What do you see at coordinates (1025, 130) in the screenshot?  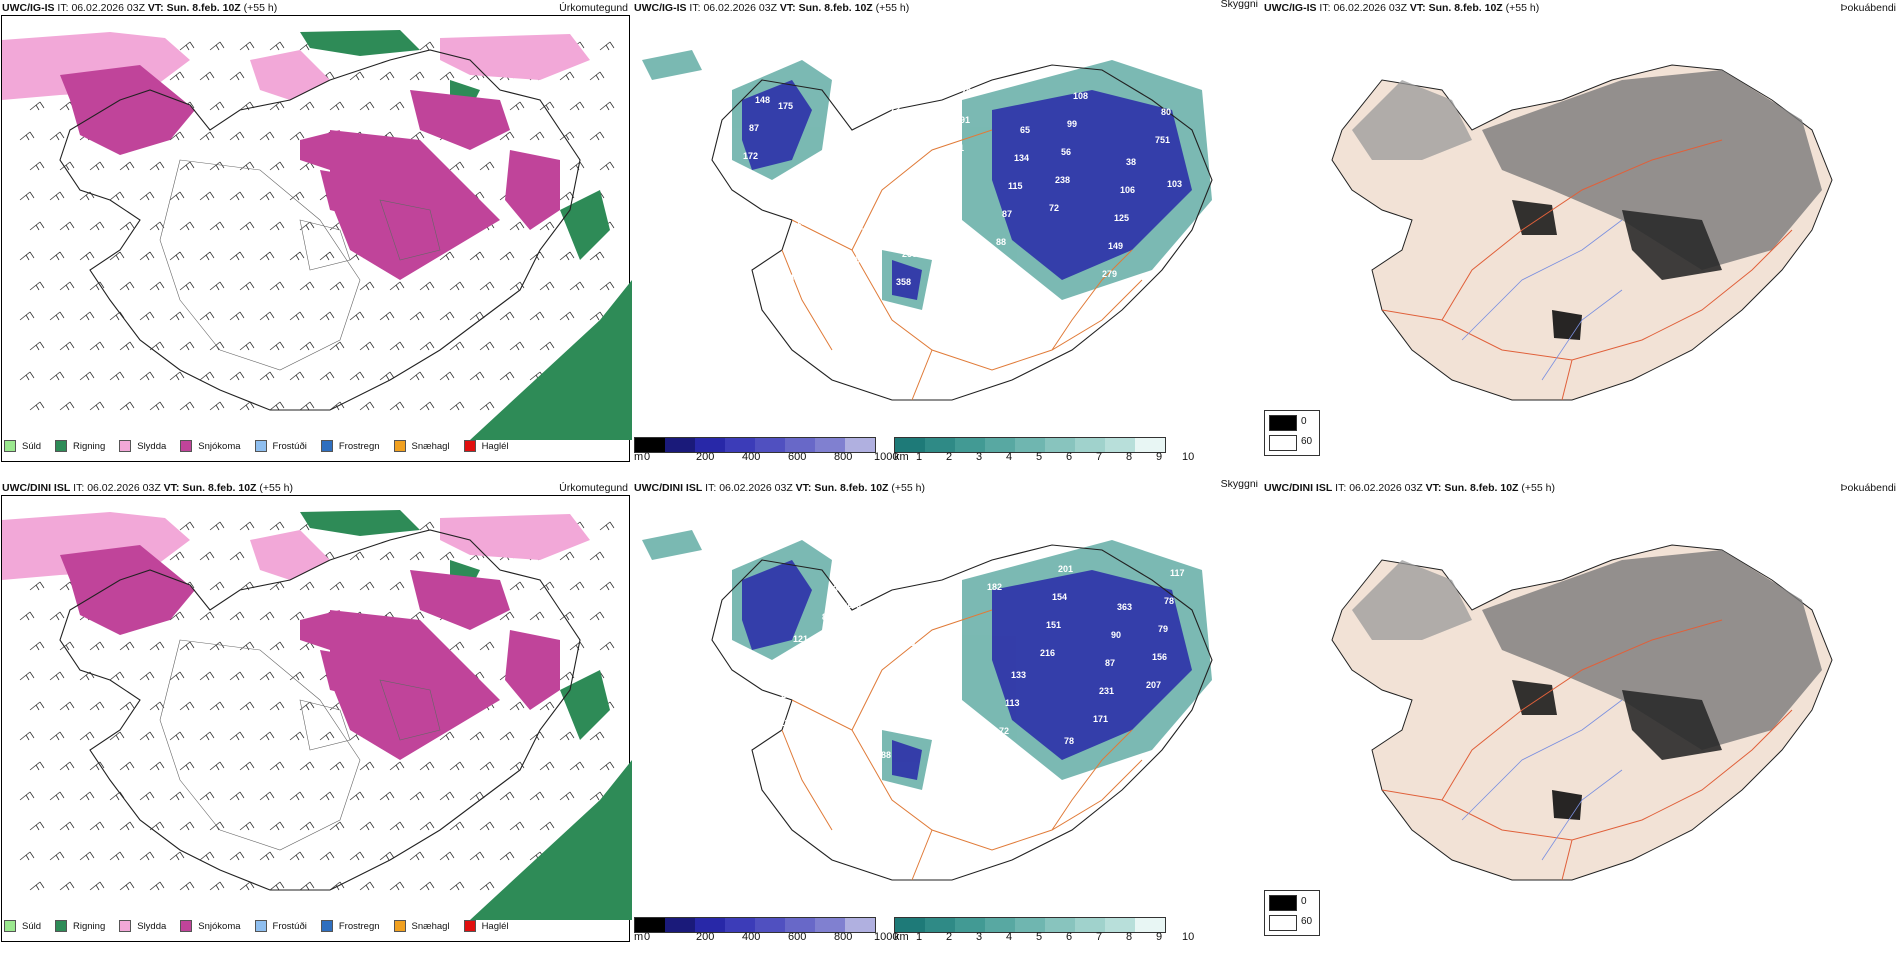 I see `ceiling-value-label: 65` at bounding box center [1025, 130].